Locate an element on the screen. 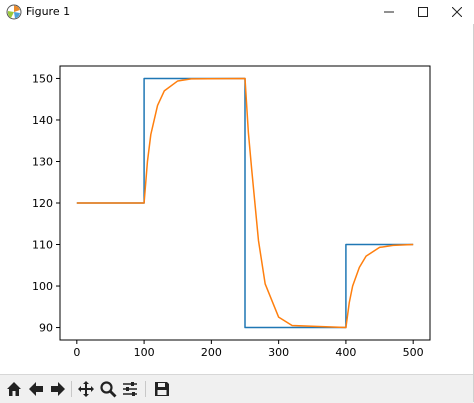 The height and width of the screenshot is (403, 474). minimize-icon is located at coordinates (389, 12).